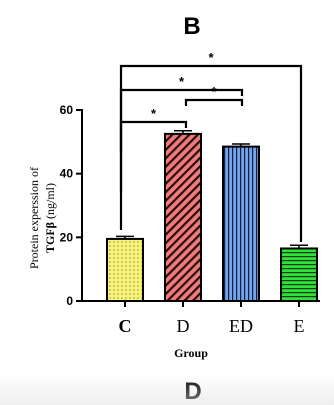  Describe the element at coordinates (67, 174) in the screenshot. I see `y-tick-label: 40` at that location.